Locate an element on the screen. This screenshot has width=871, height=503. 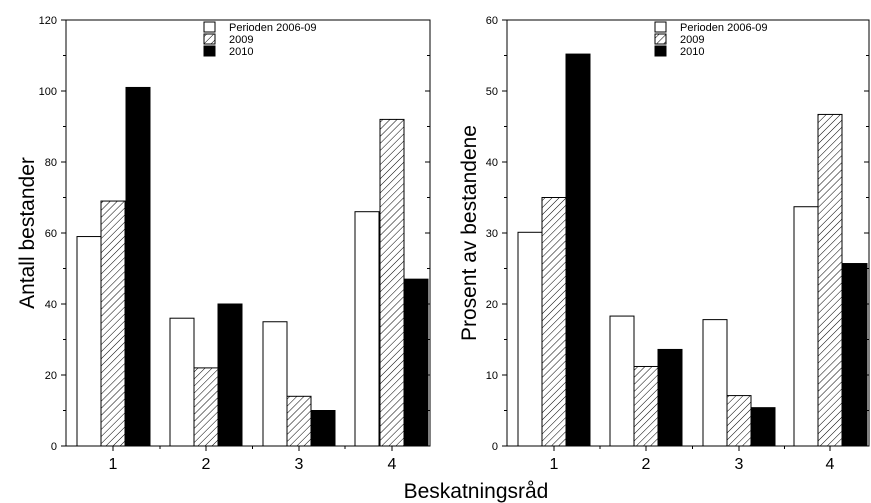
y-tick-label: 80 is located at coordinates (51, 163).